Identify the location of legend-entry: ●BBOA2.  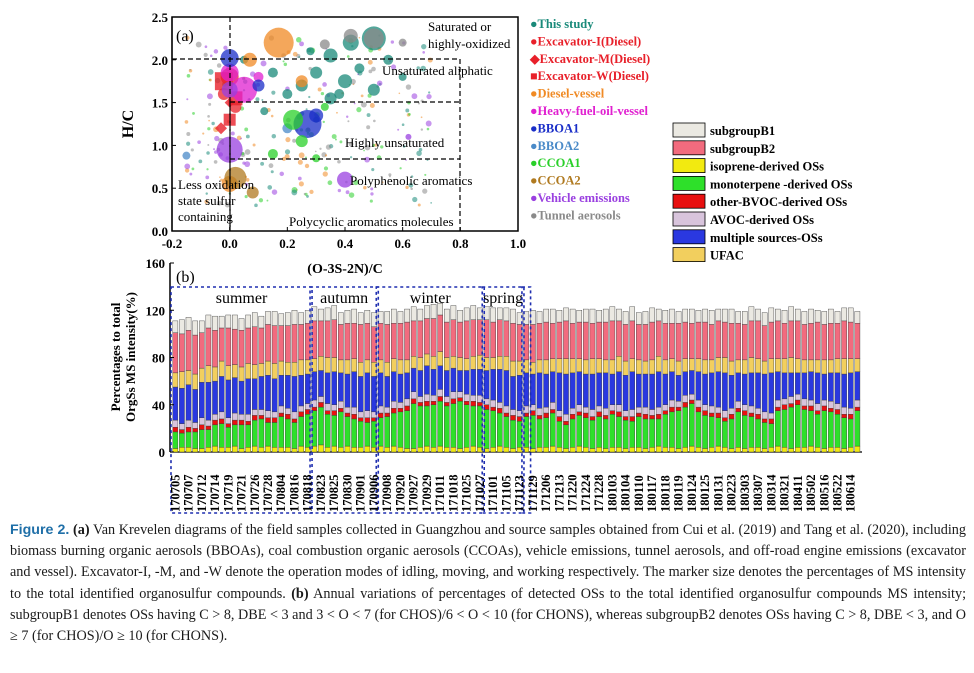
(554, 146).